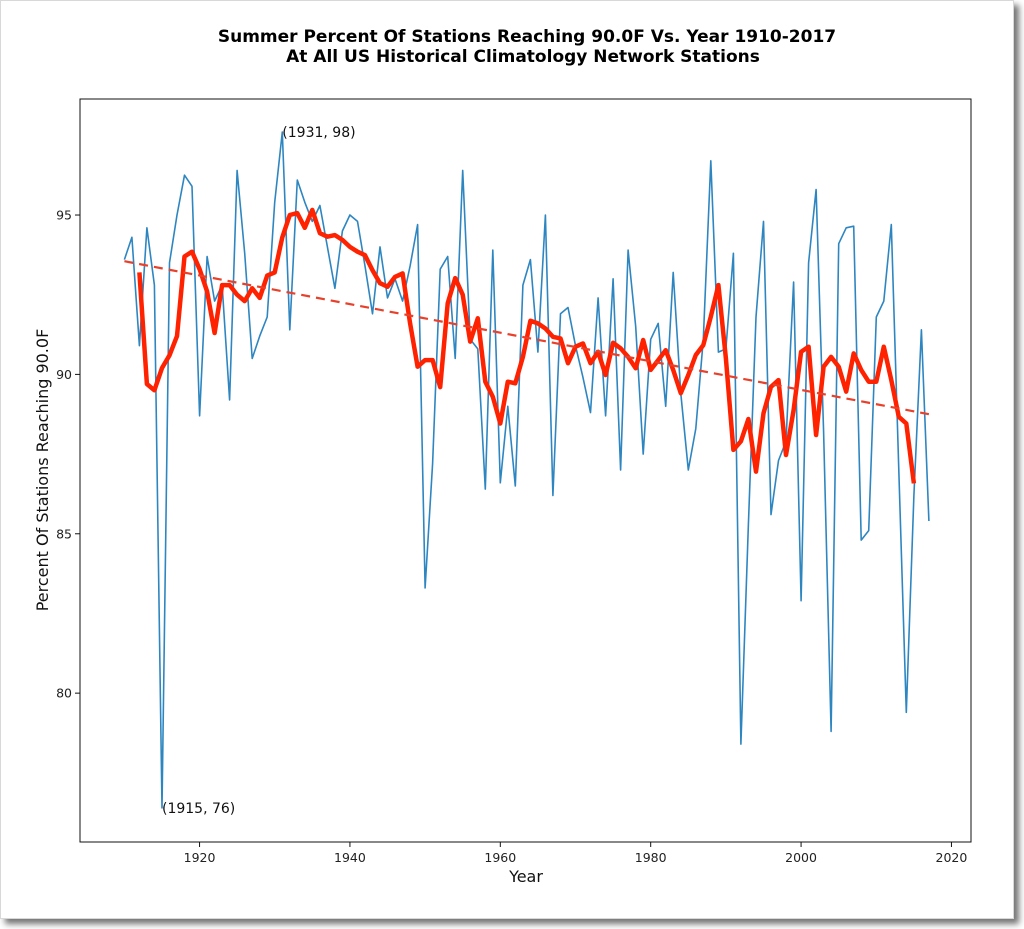 This screenshot has height=929, width=1024. I want to click on x-tick-label: 1940, so click(350, 857).